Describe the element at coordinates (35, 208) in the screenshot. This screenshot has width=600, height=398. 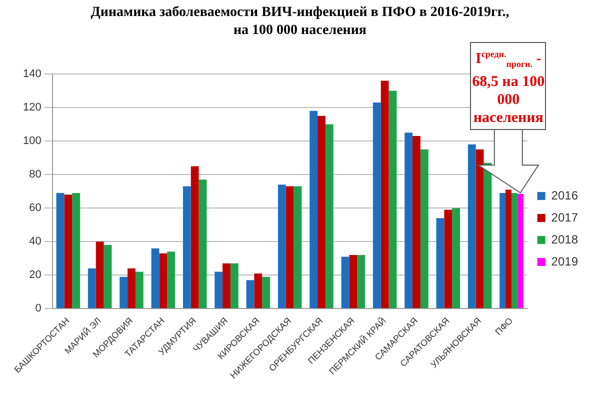
I see `y-tick-label: 60` at that location.